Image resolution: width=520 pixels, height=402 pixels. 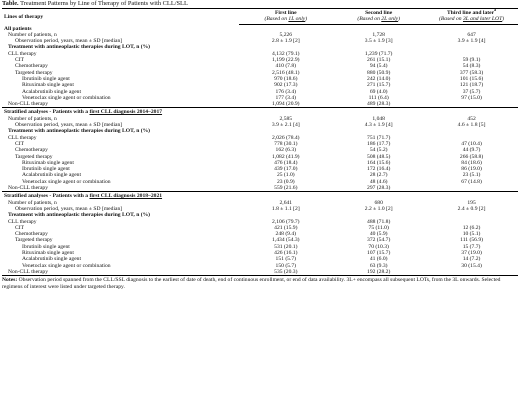 I want to click on row-value-1: 421 (15.9), so click(x=286, y=227).